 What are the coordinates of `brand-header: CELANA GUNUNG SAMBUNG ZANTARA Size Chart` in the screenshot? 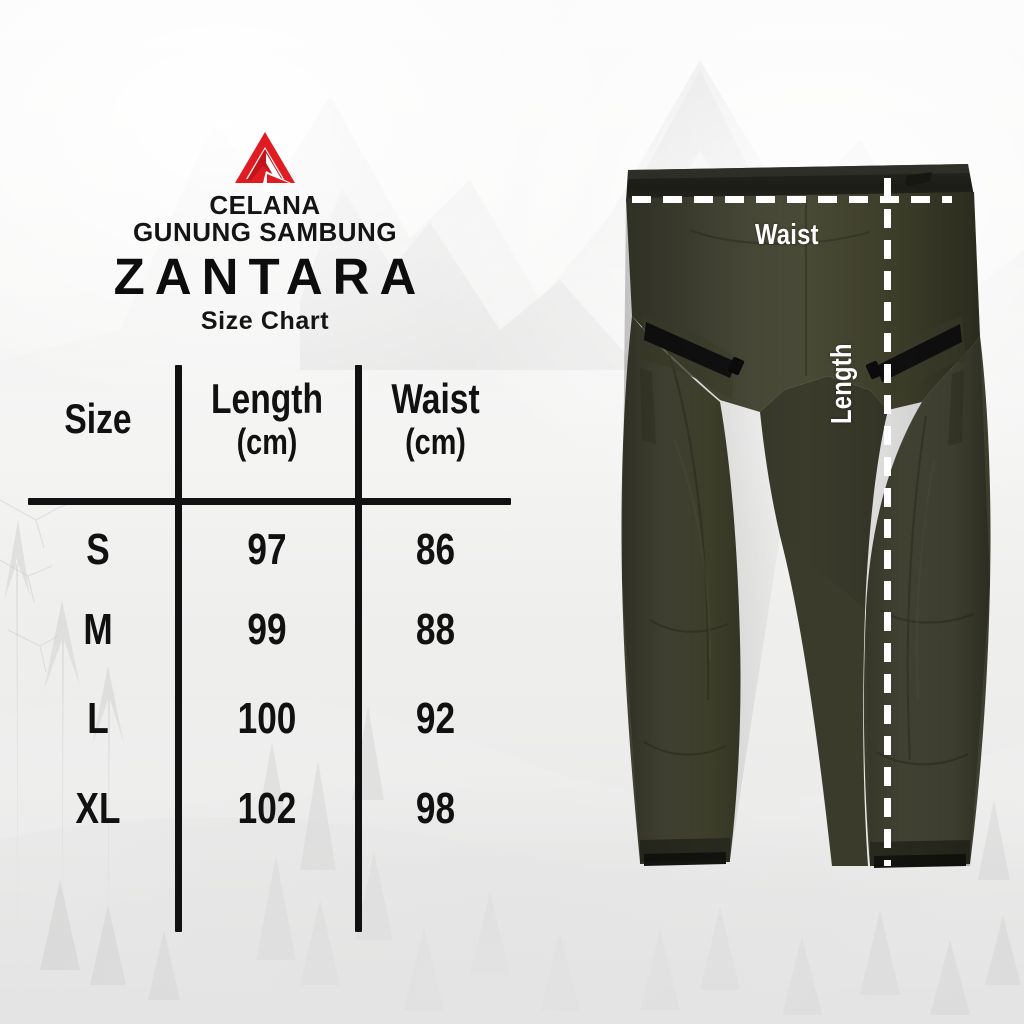 It's located at (265, 233).